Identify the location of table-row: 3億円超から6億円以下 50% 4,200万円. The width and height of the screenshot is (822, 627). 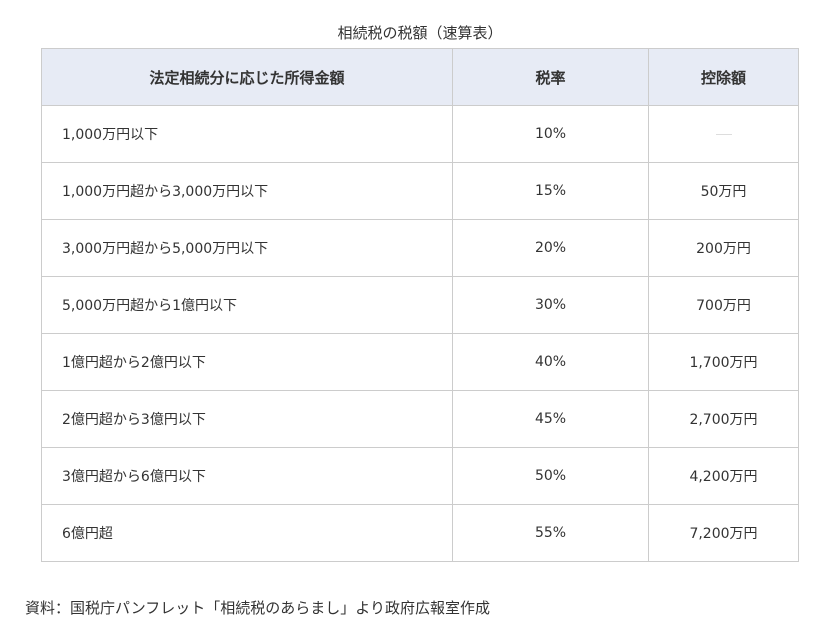
(420, 476).